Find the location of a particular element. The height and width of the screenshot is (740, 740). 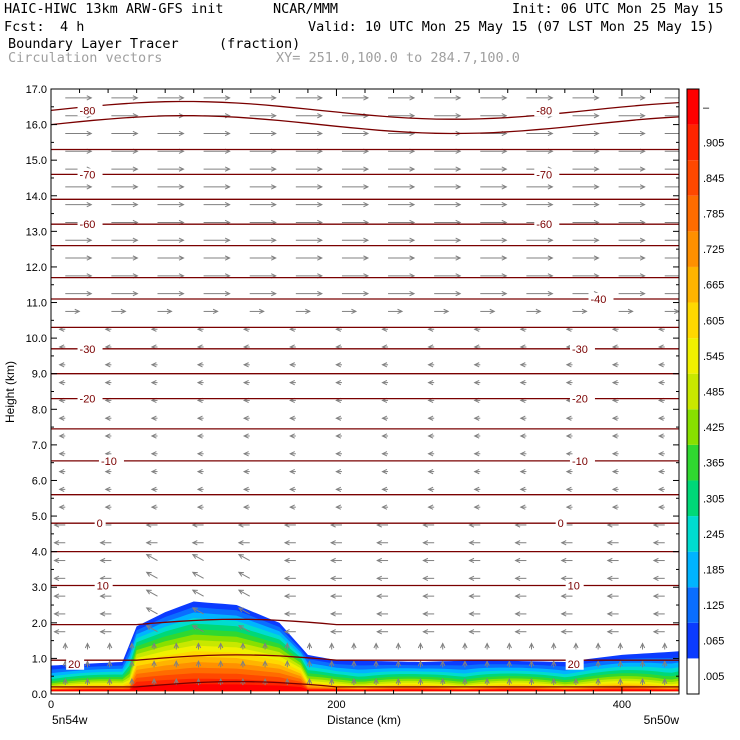

colorbar-label: .185 is located at coordinates (713, 570).